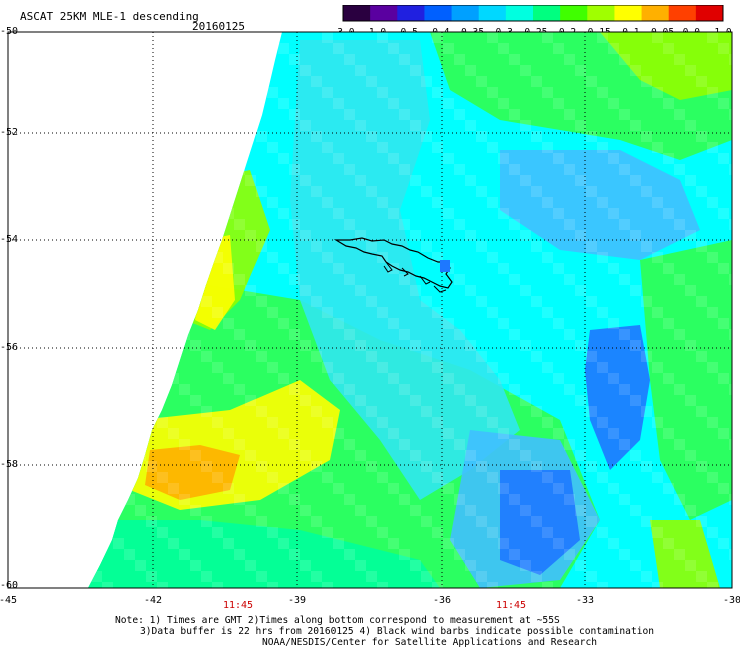 The width and height of the screenshot is (740, 650). What do you see at coordinates (442, 600) in the screenshot?
I see `longitude-label: -36` at bounding box center [442, 600].